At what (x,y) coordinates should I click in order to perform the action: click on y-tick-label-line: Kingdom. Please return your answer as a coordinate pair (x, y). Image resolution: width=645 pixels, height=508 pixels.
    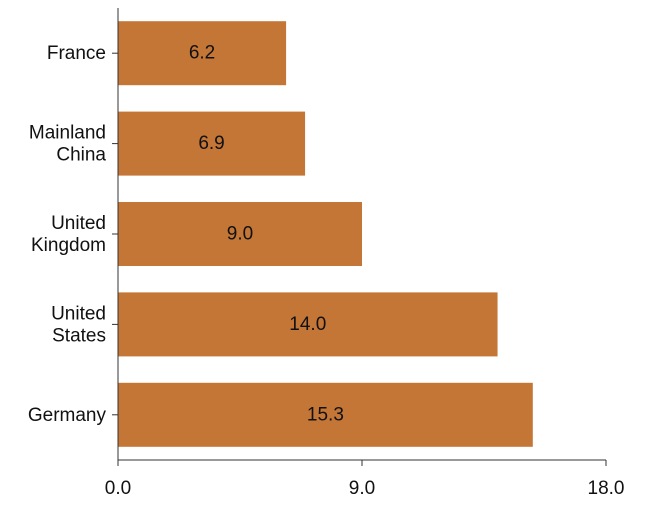
    Looking at the image, I should click on (68, 245).